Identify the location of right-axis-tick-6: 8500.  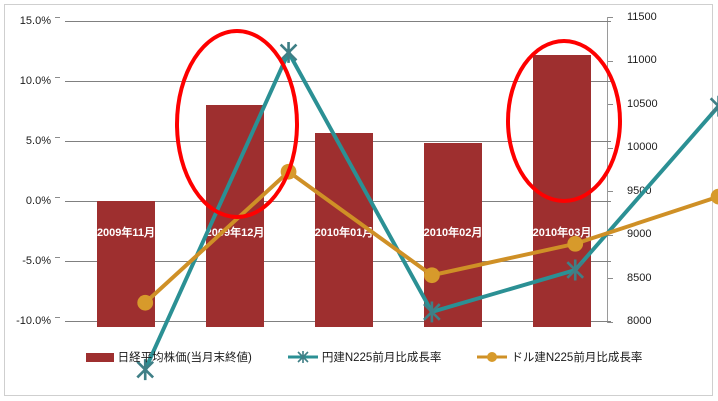
(639, 278).